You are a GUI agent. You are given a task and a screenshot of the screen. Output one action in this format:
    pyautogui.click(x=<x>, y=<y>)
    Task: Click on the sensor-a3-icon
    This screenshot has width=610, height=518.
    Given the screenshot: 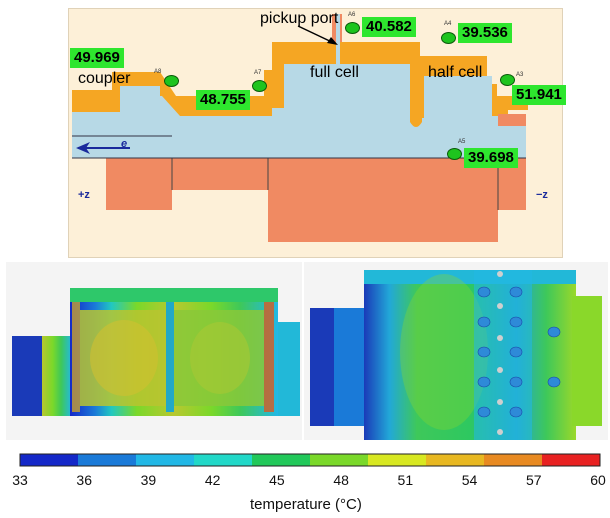 What is the action you would take?
    pyautogui.click(x=507, y=80)
    